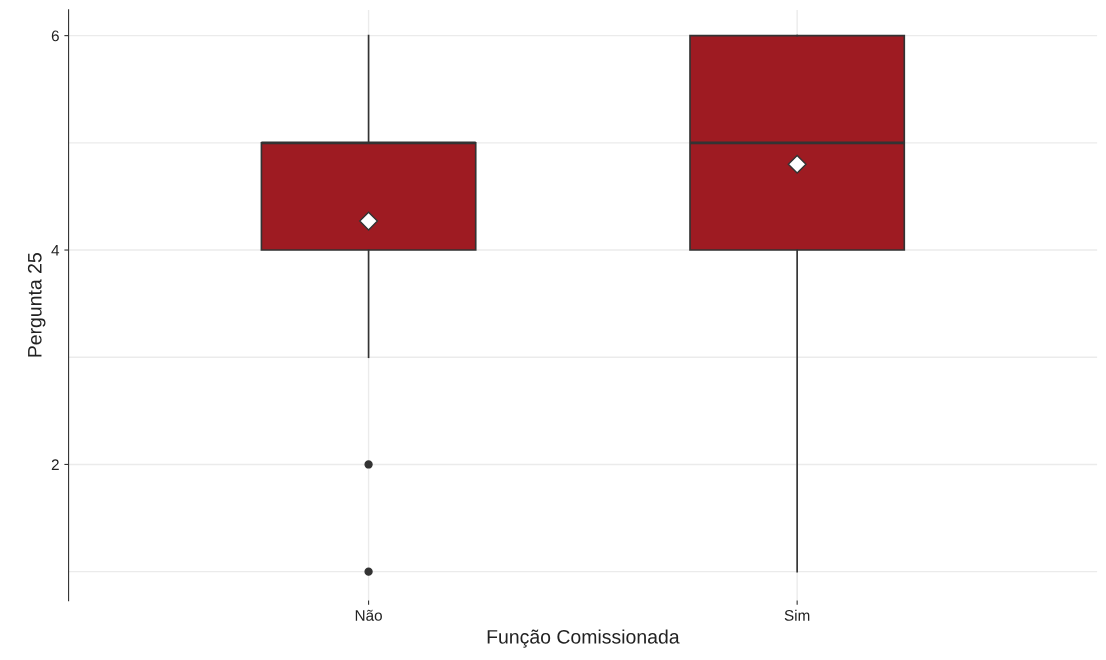 The width and height of the screenshot is (1106, 660). What do you see at coordinates (55, 36) in the screenshot?
I see `y-tick-label: 6` at bounding box center [55, 36].